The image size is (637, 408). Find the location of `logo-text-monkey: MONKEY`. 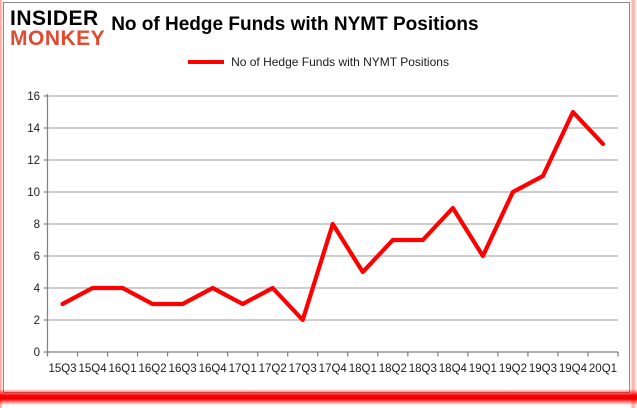

logo-text-monkey: MONKEY is located at coordinates (58, 38).